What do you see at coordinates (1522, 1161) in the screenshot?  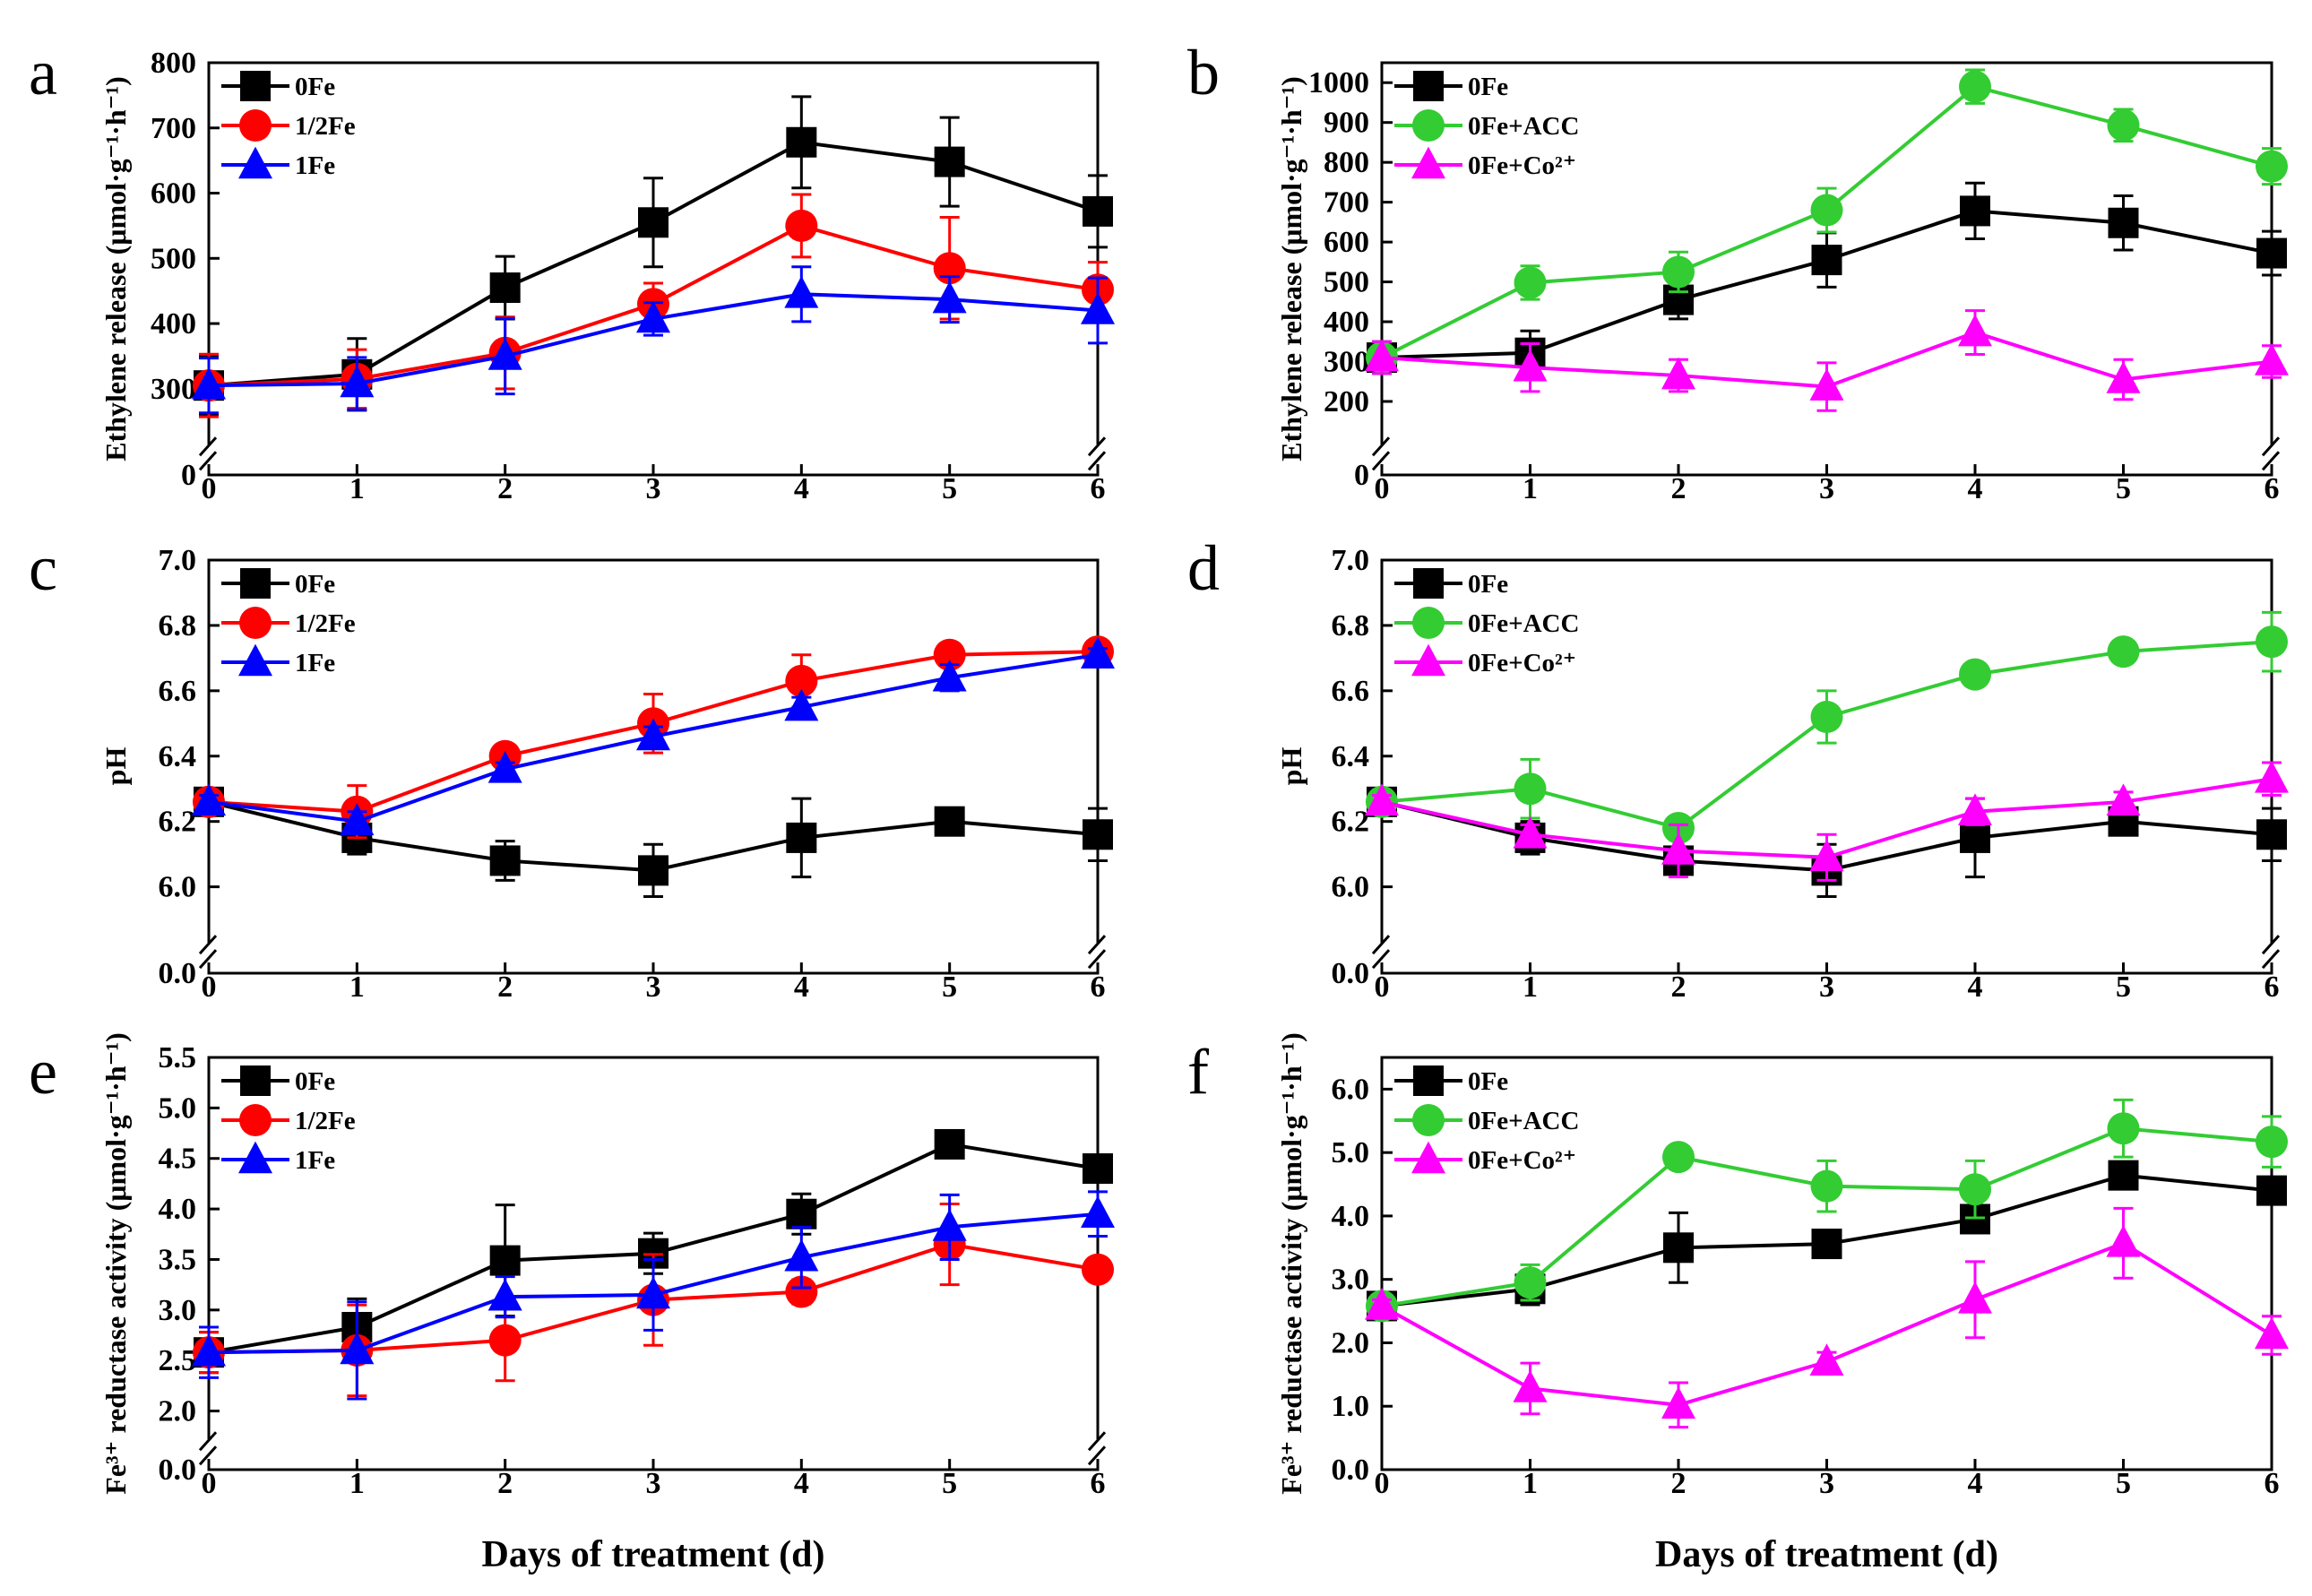 I see `legend-label: 0Fe+Co²⁺` at bounding box center [1522, 1161].